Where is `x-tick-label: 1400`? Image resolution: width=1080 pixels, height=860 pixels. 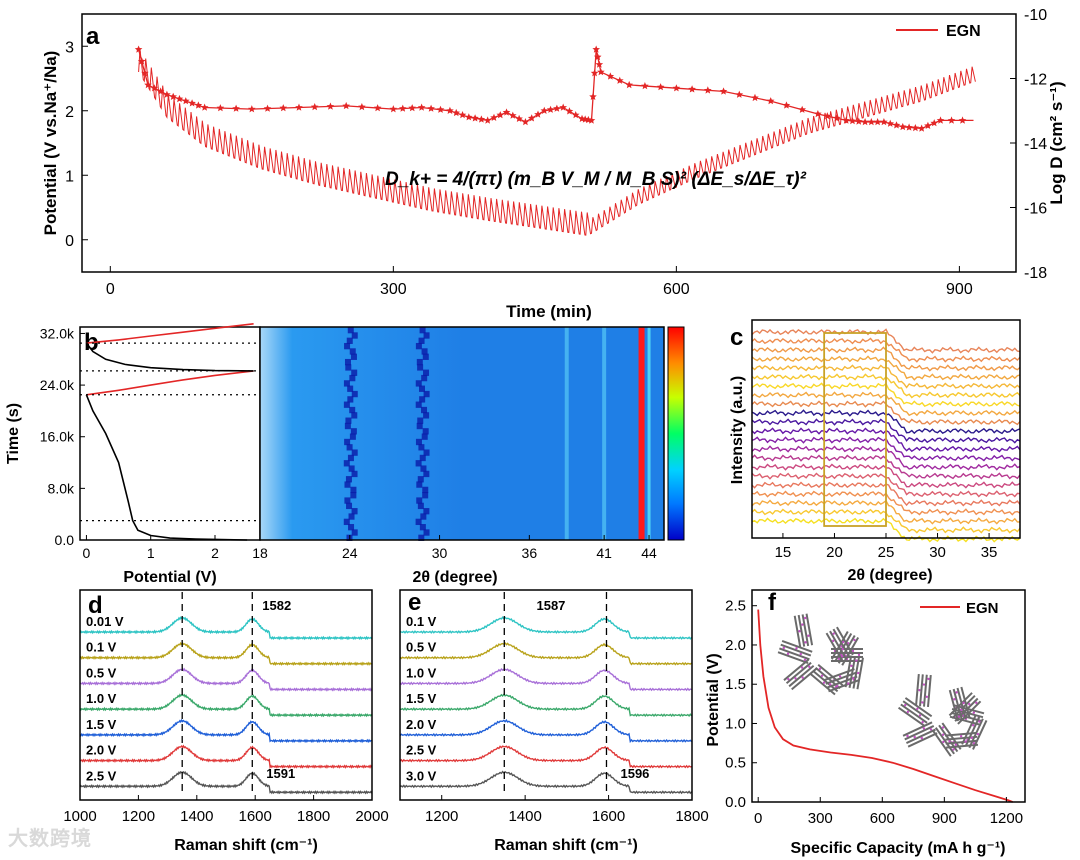
x-tick-label: 1400 is located at coordinates (196, 816).